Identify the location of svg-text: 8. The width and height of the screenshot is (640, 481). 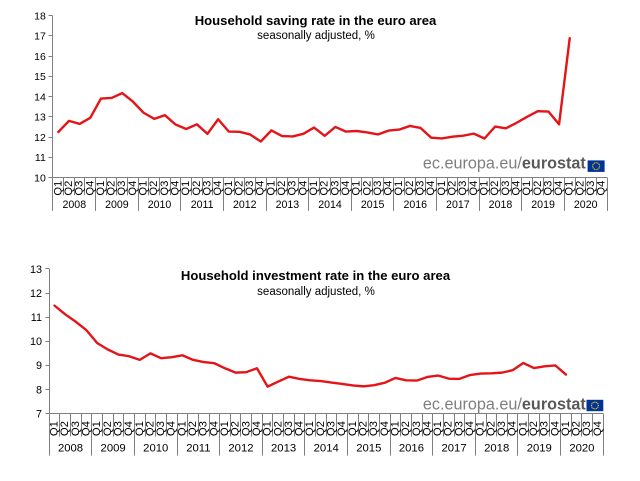
(39, 390).